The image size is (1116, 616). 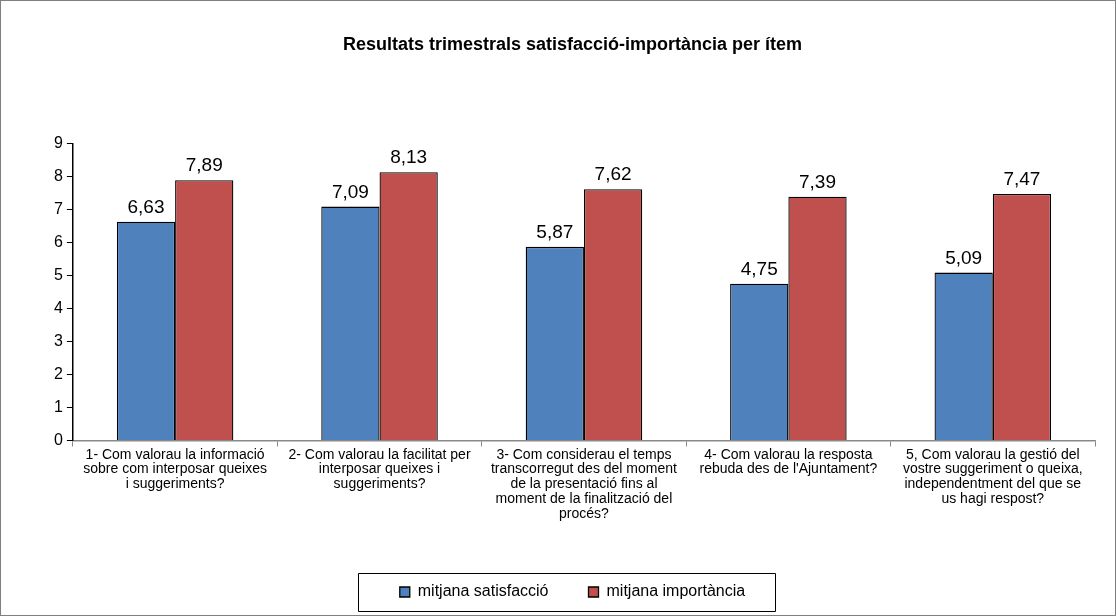 What do you see at coordinates (204, 165) in the screenshot?
I see `data-label: 7,89` at bounding box center [204, 165].